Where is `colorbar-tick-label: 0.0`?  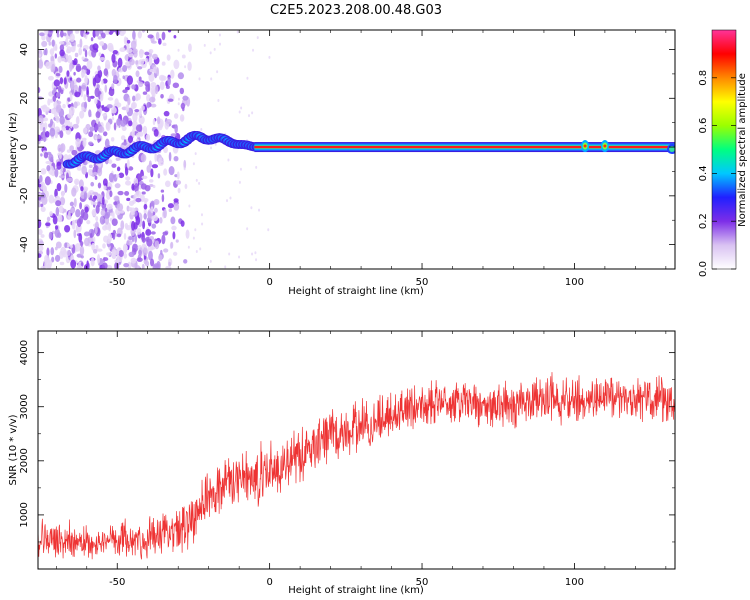 colorbar-tick-label: 0.0 is located at coordinates (703, 269).